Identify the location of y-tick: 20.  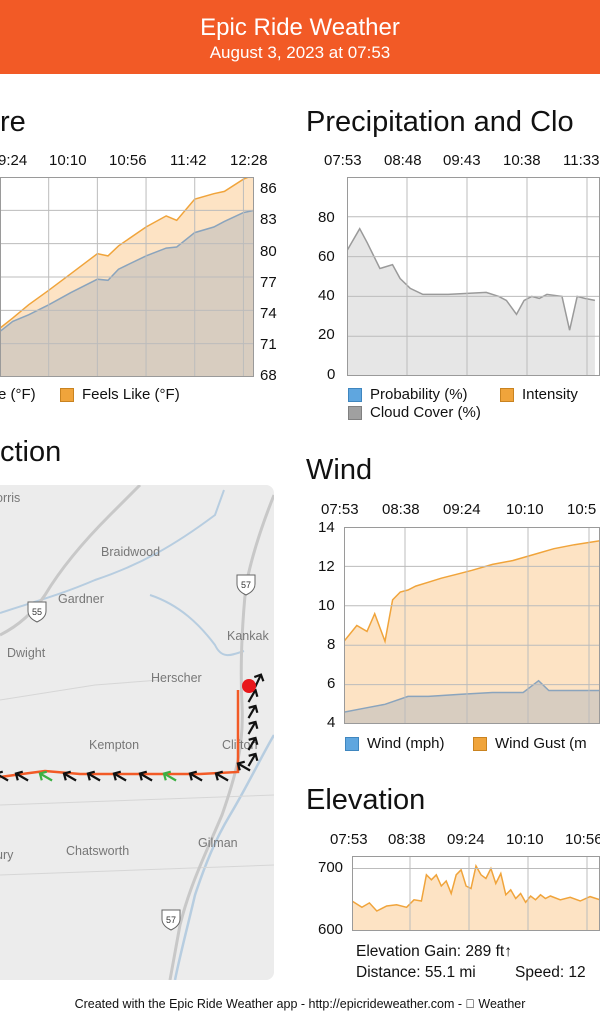
(326, 334).